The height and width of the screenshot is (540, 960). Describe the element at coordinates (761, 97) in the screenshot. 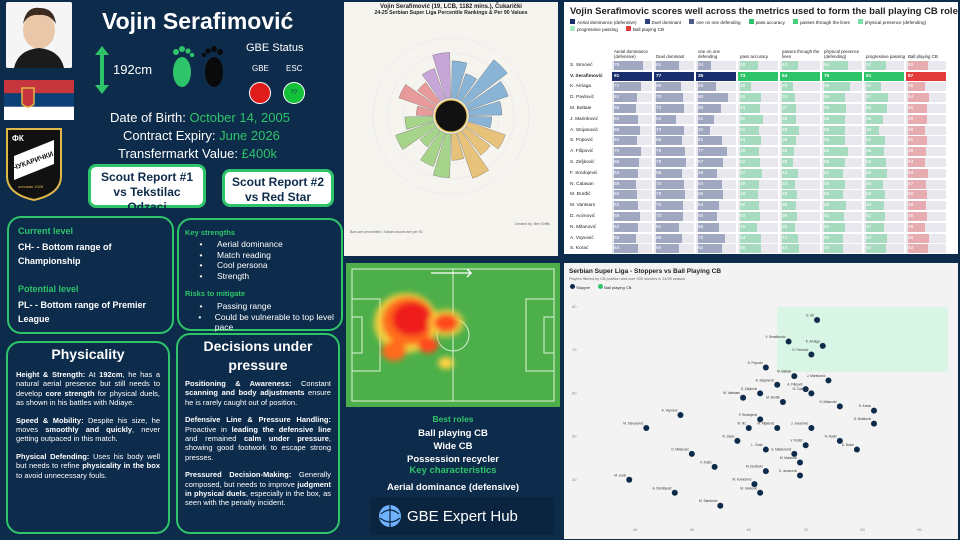

I see `table-row: D. Pavlović 61 70 80 55 33 56 57 54` at that location.